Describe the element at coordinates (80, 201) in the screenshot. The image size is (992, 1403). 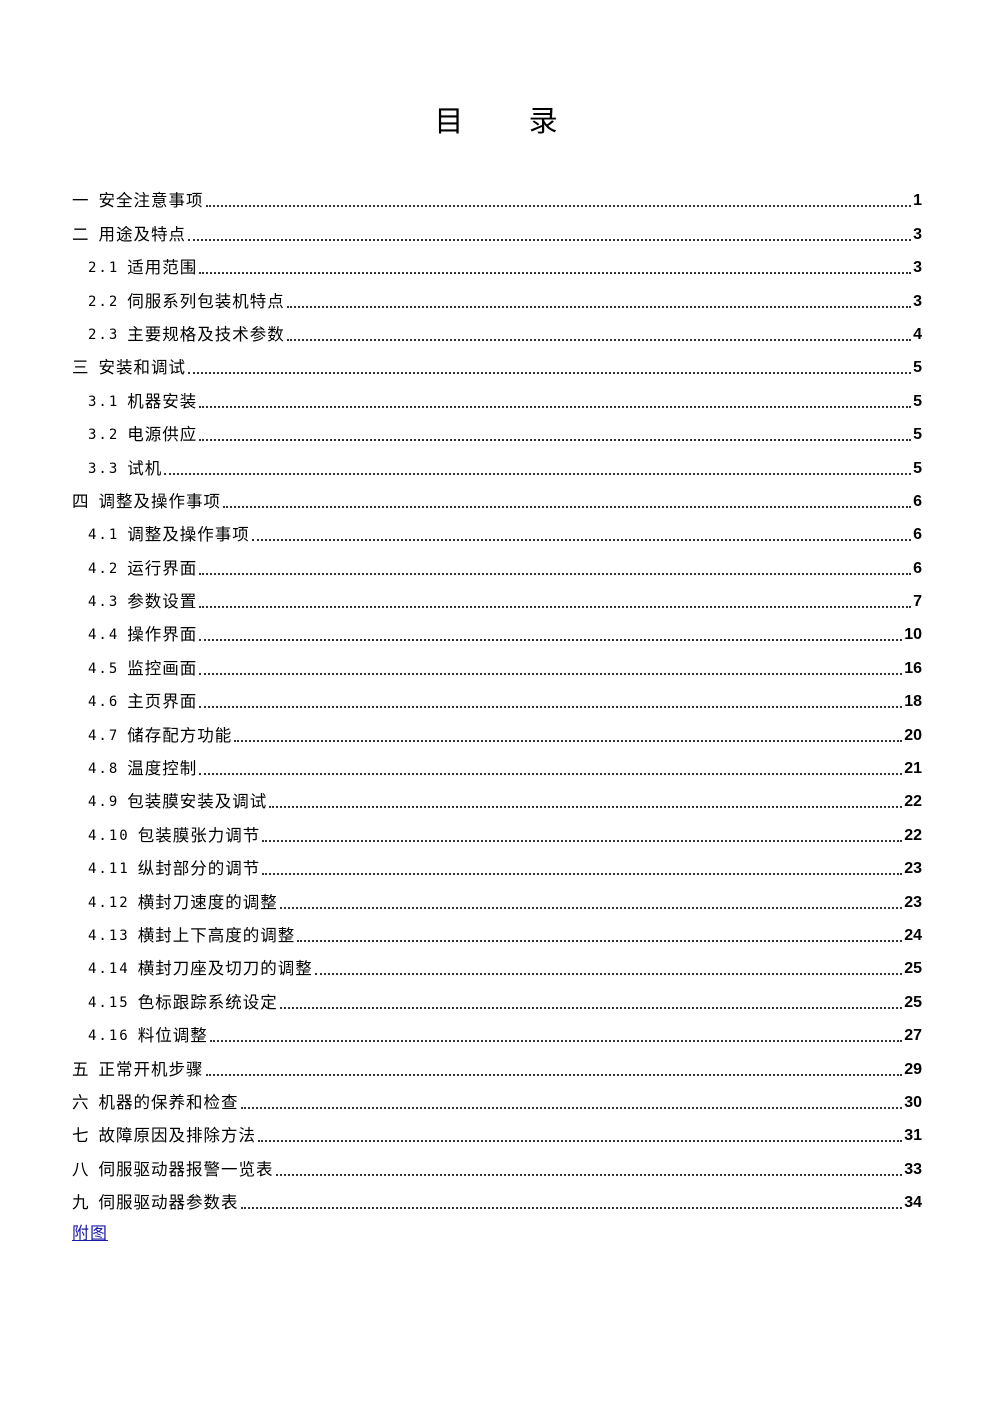
I see `toc-entry-number: 一` at that location.